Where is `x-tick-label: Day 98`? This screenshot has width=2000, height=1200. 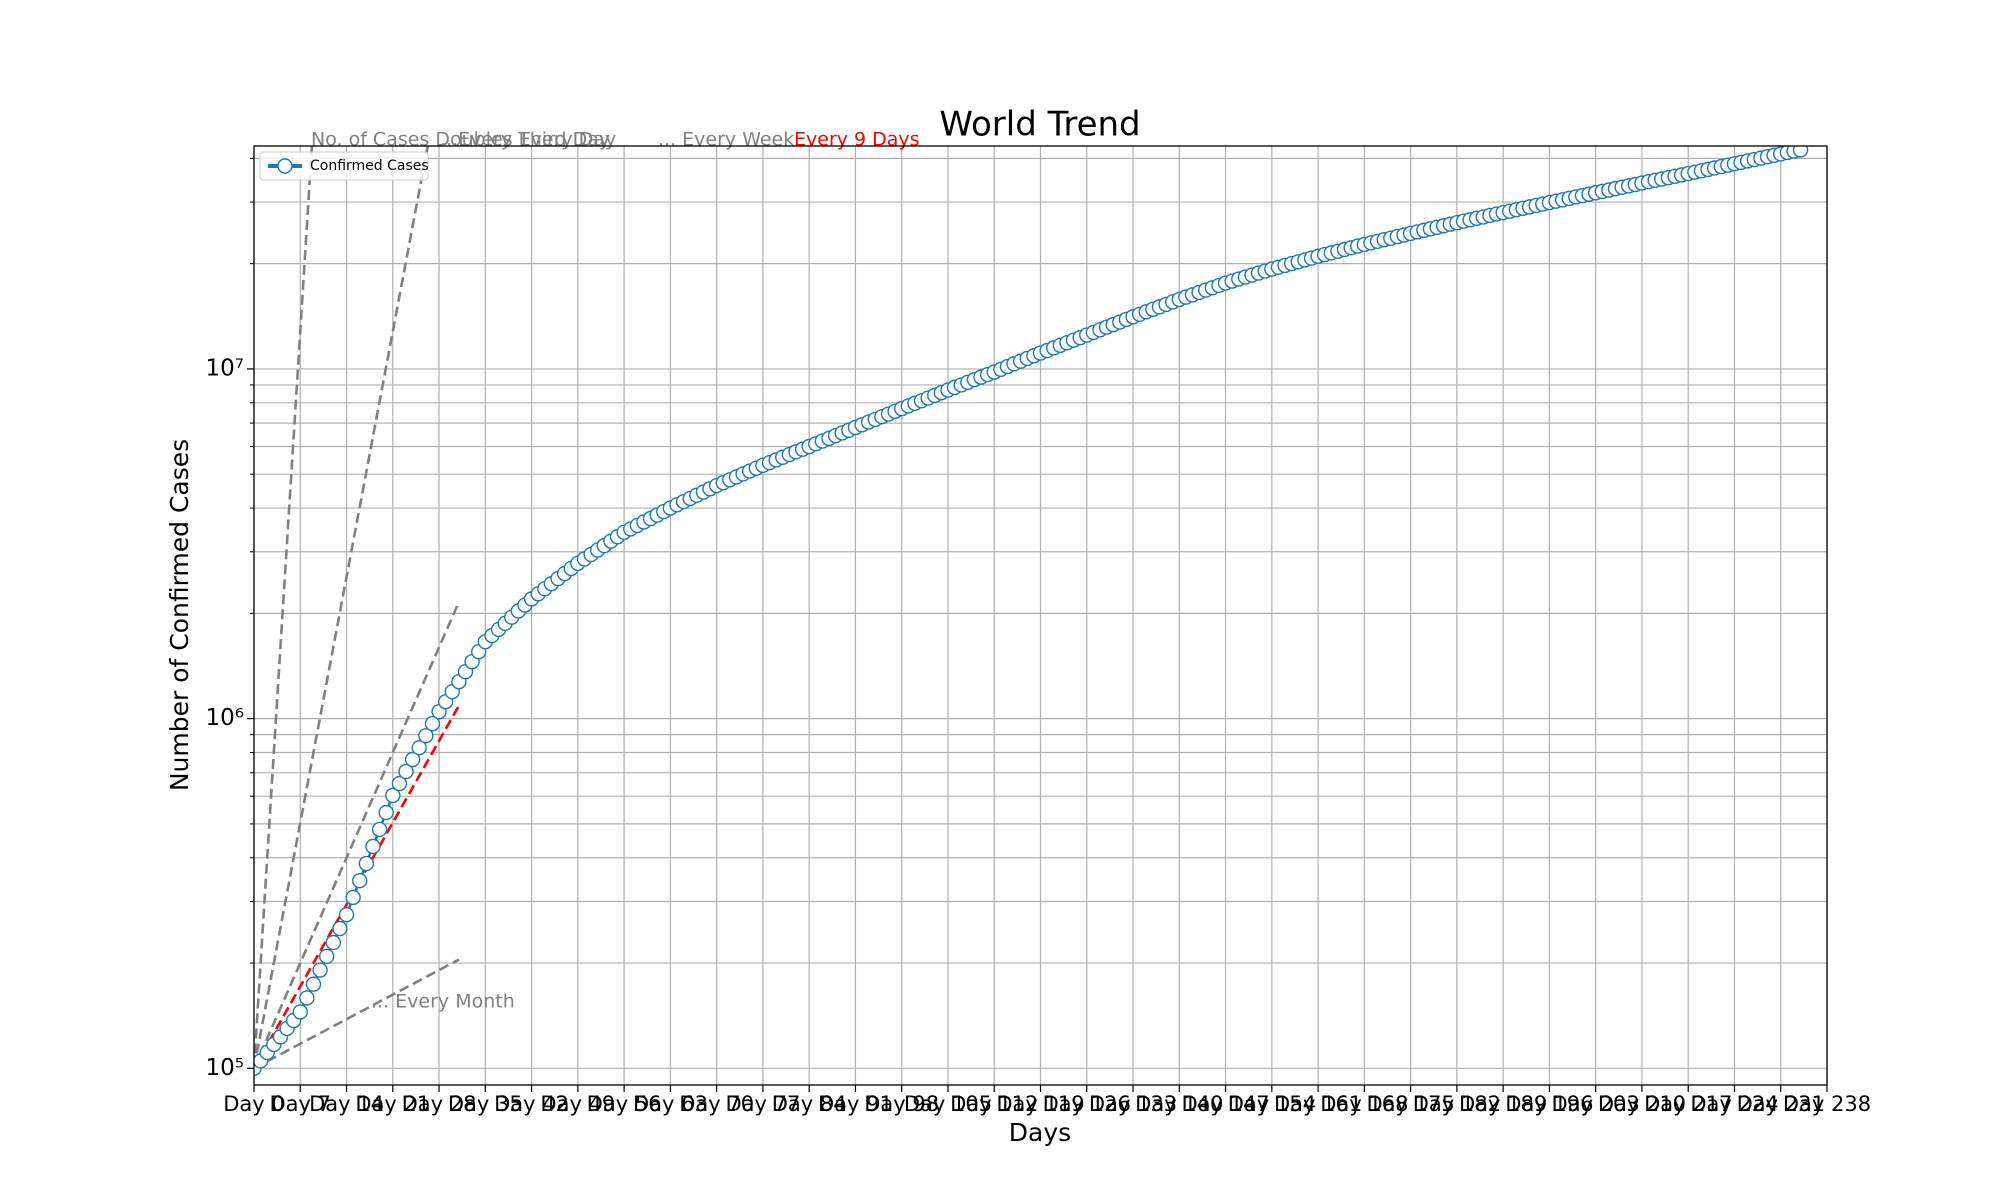 x-tick-label: Day 98 is located at coordinates (901, 1104).